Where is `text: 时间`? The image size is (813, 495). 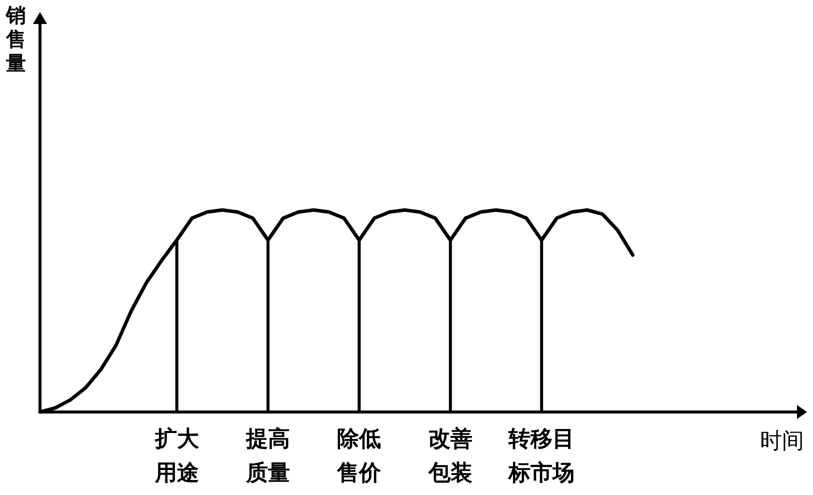 text: 时间 is located at coordinates (782, 441).